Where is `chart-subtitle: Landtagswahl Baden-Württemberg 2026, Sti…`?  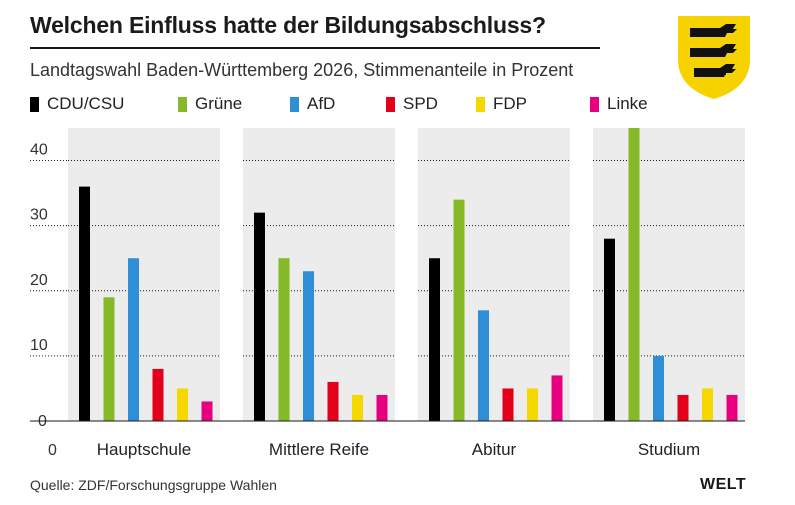 chart-subtitle: Landtagswahl Baden-Württemberg 2026, Sti… is located at coordinates (302, 70).